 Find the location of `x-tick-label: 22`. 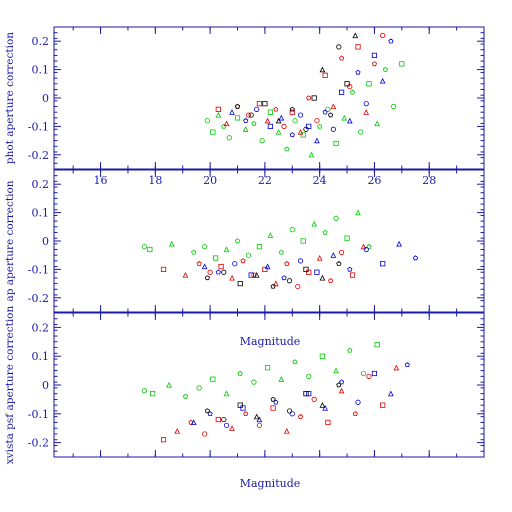

x-tick-label: 22 is located at coordinates (265, 180).